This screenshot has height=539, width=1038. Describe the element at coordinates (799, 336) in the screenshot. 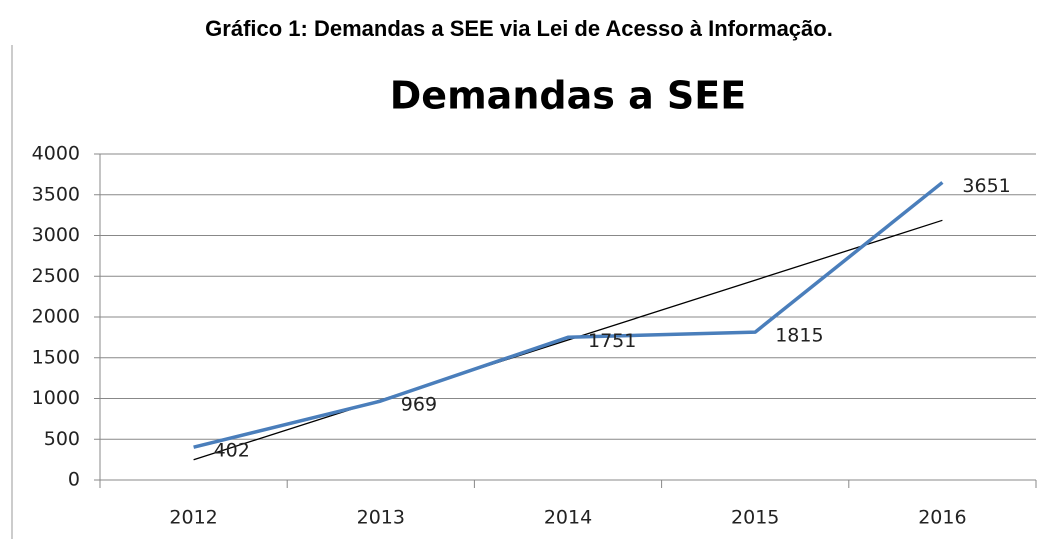

I see `data-label: 1815` at that location.